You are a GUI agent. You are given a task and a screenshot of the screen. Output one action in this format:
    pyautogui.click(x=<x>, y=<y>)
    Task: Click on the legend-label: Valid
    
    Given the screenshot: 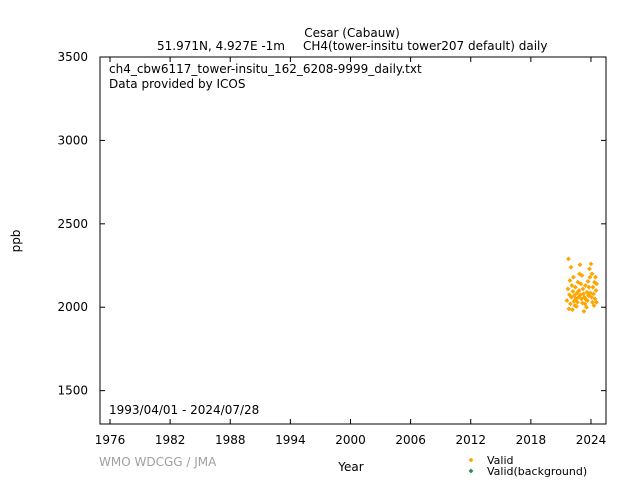 What is the action you would take?
    pyautogui.click(x=500, y=460)
    